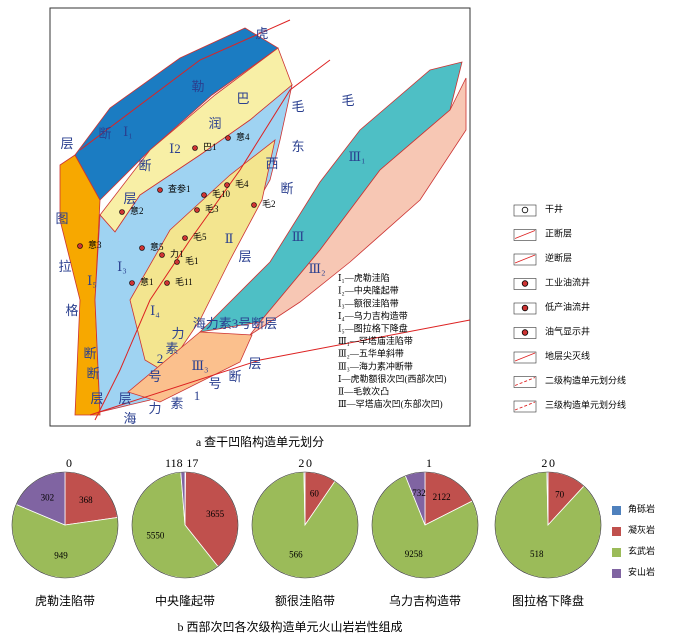 Image resolution: width=688 pixels, height=640 pixels. I want to click on map-label: 巴, so click(242, 98).